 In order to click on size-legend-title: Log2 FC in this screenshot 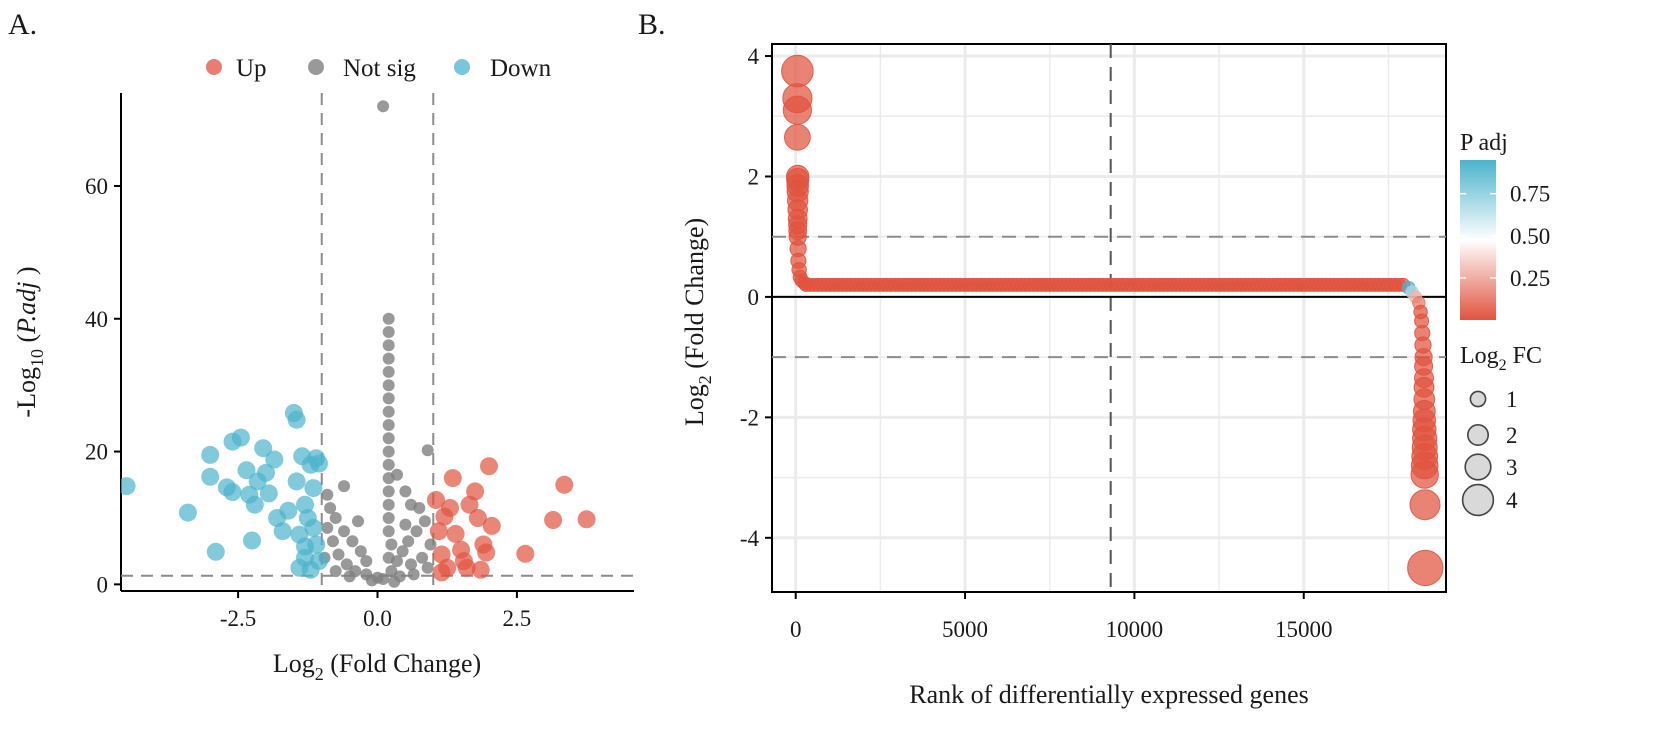, I will do `click(1501, 358)`.